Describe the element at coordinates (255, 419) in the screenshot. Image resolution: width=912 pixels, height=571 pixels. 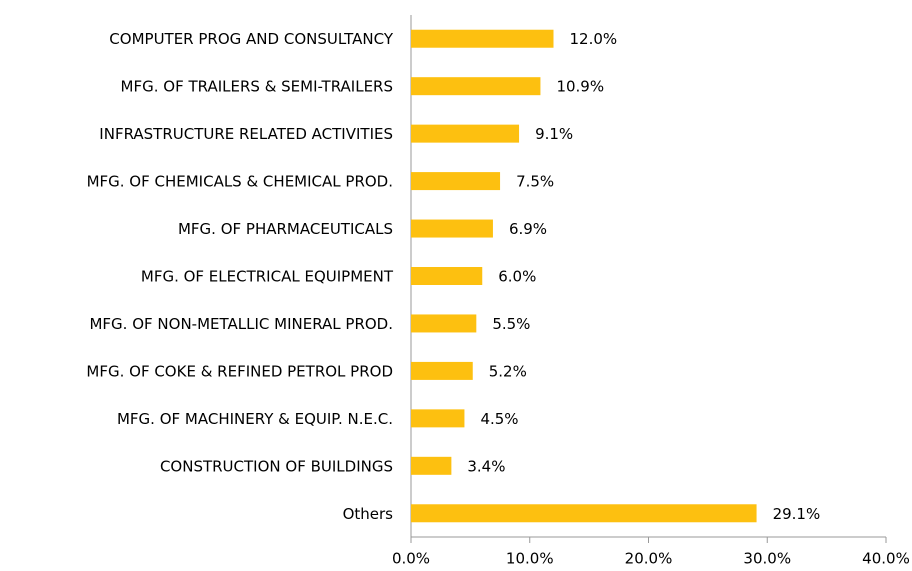
I see `y-tick-label: MFG. OF MACHINERY & EQUIP. N.E.C.` at that location.